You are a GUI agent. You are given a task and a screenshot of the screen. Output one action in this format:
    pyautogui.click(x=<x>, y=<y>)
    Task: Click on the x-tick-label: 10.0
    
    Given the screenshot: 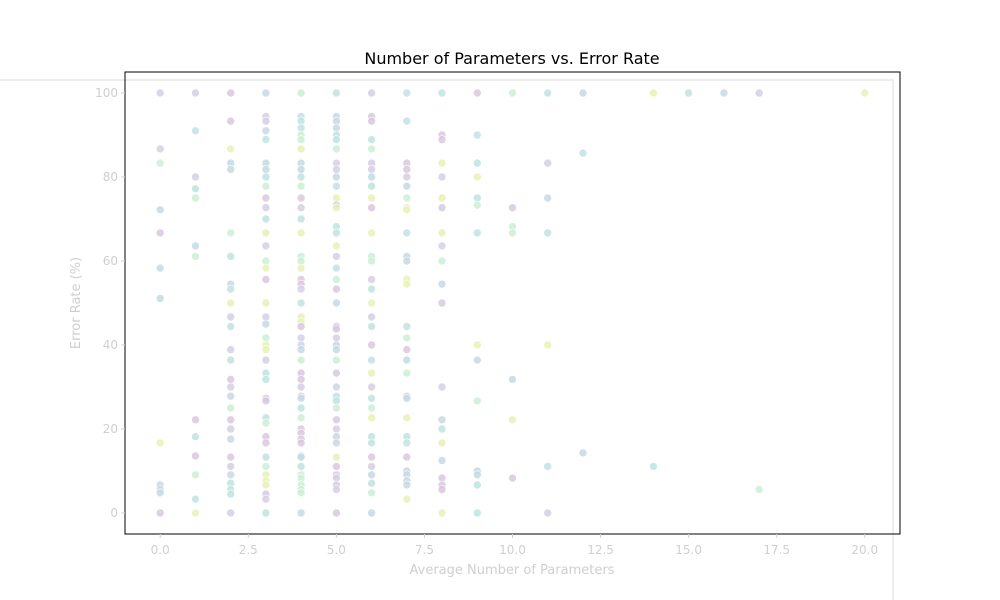 What is the action you would take?
    pyautogui.click(x=512, y=550)
    